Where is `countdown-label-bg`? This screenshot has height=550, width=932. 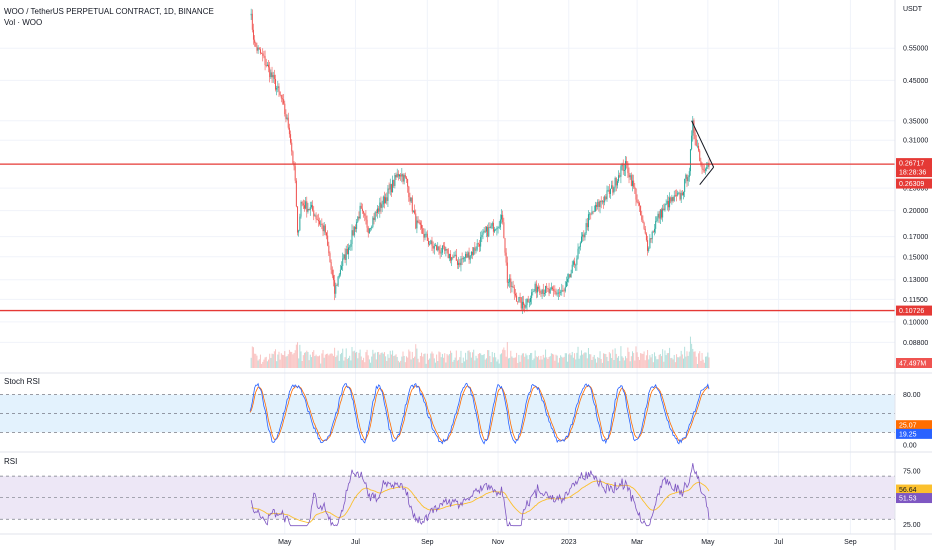
countdown-label-bg is located at coordinates (914, 172).